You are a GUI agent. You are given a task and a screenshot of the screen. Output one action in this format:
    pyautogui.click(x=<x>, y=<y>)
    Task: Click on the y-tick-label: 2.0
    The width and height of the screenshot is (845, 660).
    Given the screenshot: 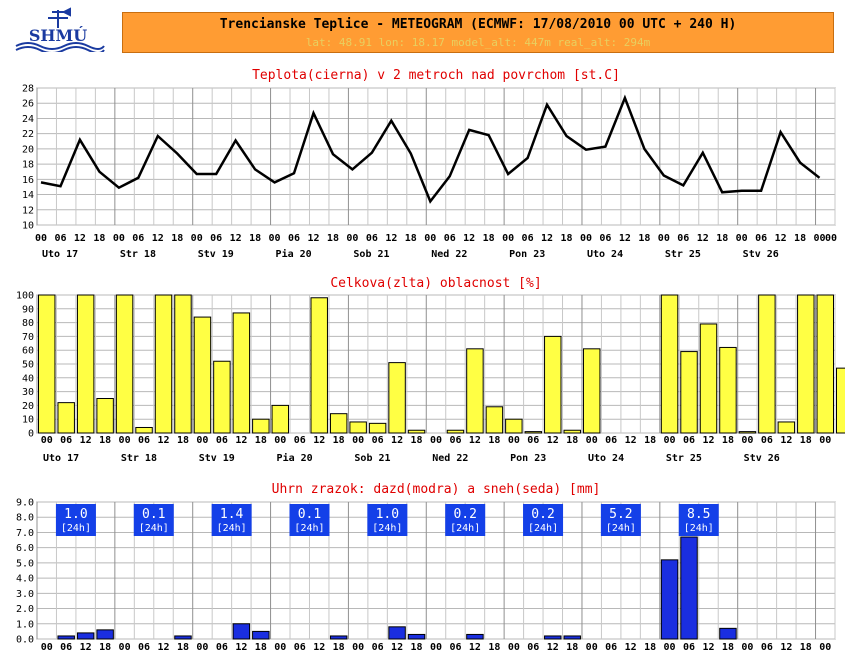 What is the action you would take?
    pyautogui.click(x=25, y=609)
    